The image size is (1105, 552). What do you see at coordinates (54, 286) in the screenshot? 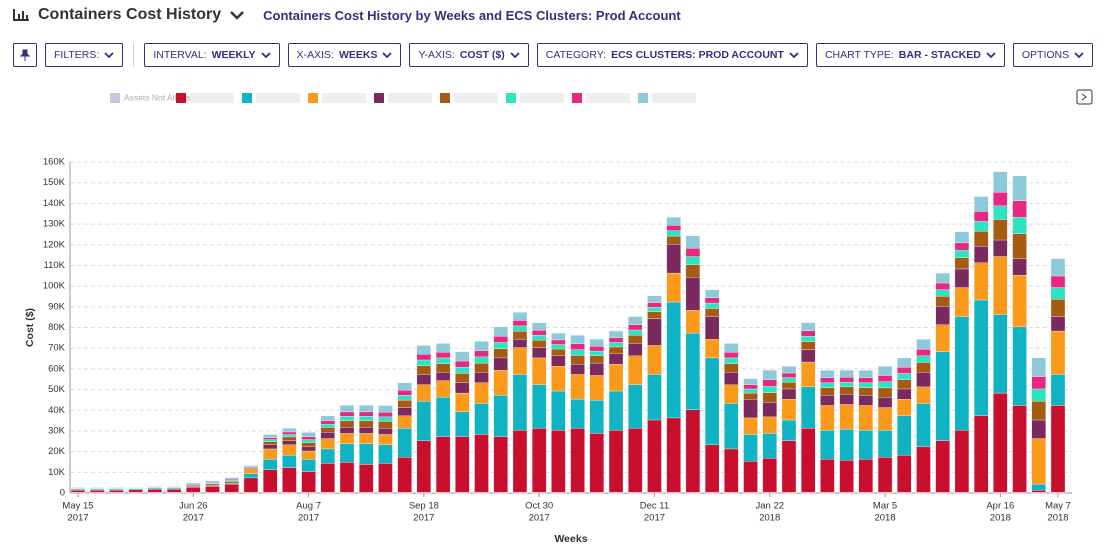
I see `y-tick-label: 100K` at bounding box center [54, 286].